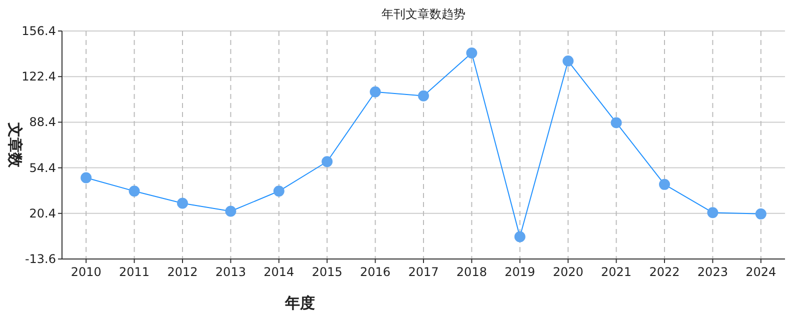  What do you see at coordinates (86, 272) in the screenshot?
I see `x-tick-label: 2010` at bounding box center [86, 272].